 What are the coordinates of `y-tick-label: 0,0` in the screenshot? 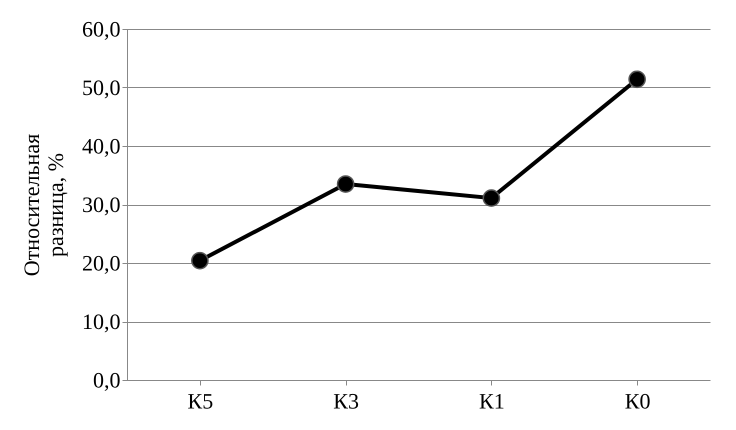 It's located at (106, 380).